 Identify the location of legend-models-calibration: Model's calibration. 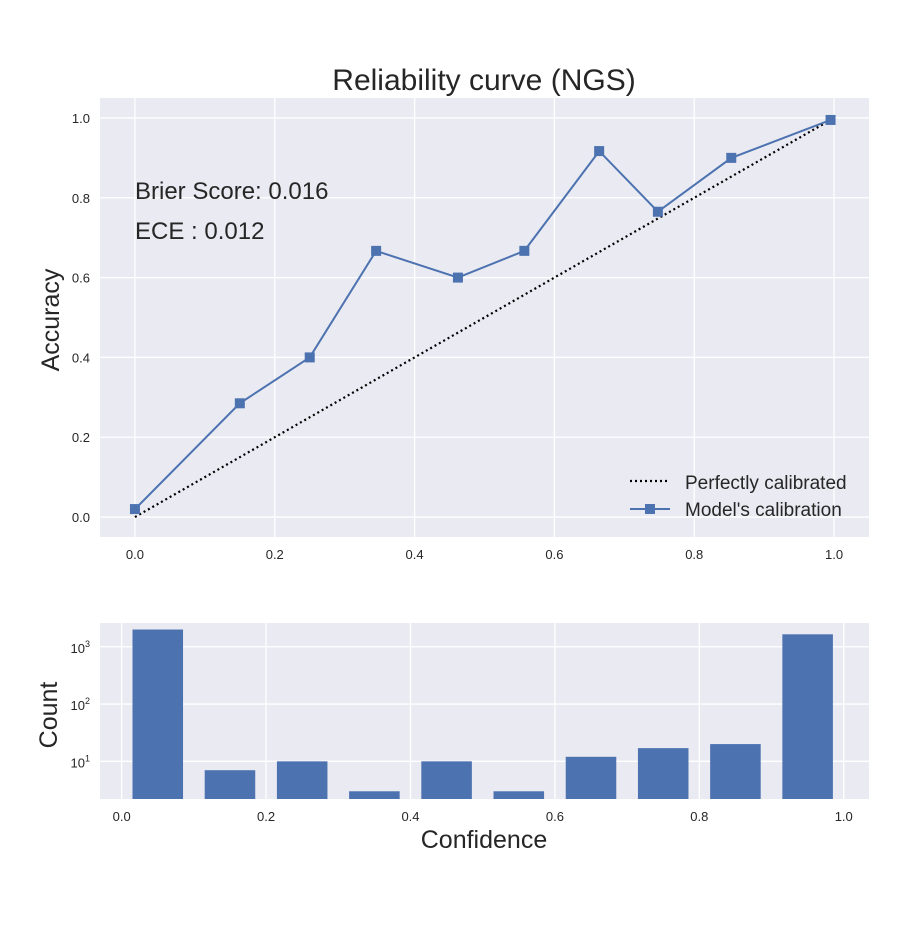
(763, 510).